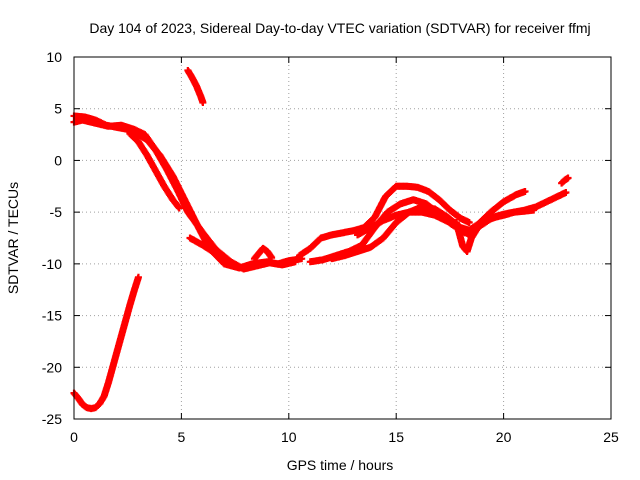 The width and height of the screenshot is (640, 480). I want to click on x-tick-label: 0, so click(74, 437).